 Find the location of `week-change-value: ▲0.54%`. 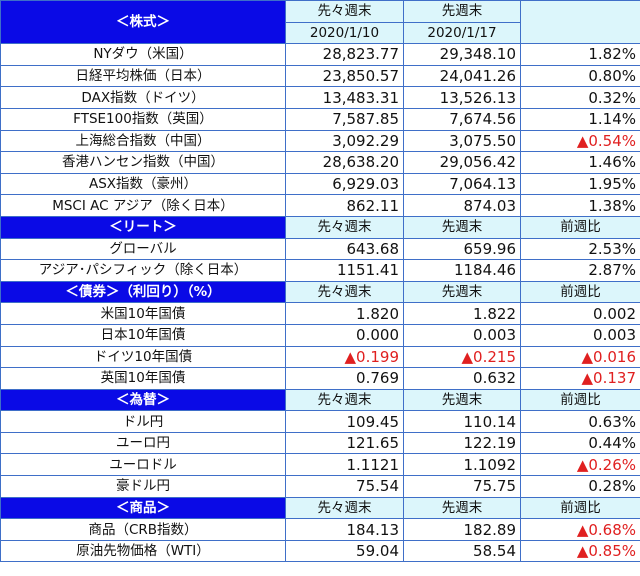

week-change-value: ▲0.54% is located at coordinates (580, 141).